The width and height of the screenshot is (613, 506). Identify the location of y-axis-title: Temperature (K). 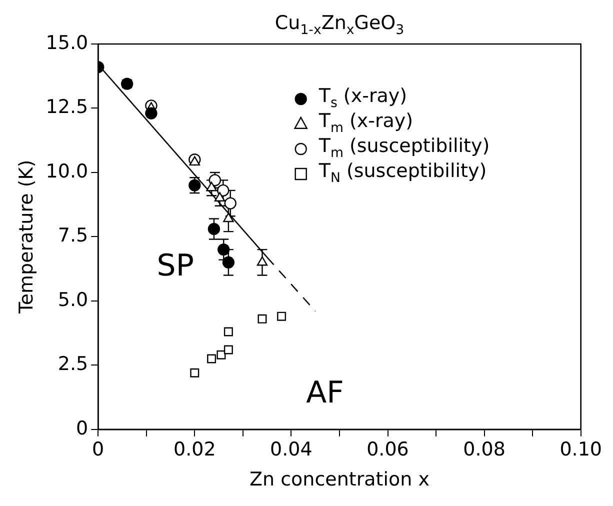
(26, 237).